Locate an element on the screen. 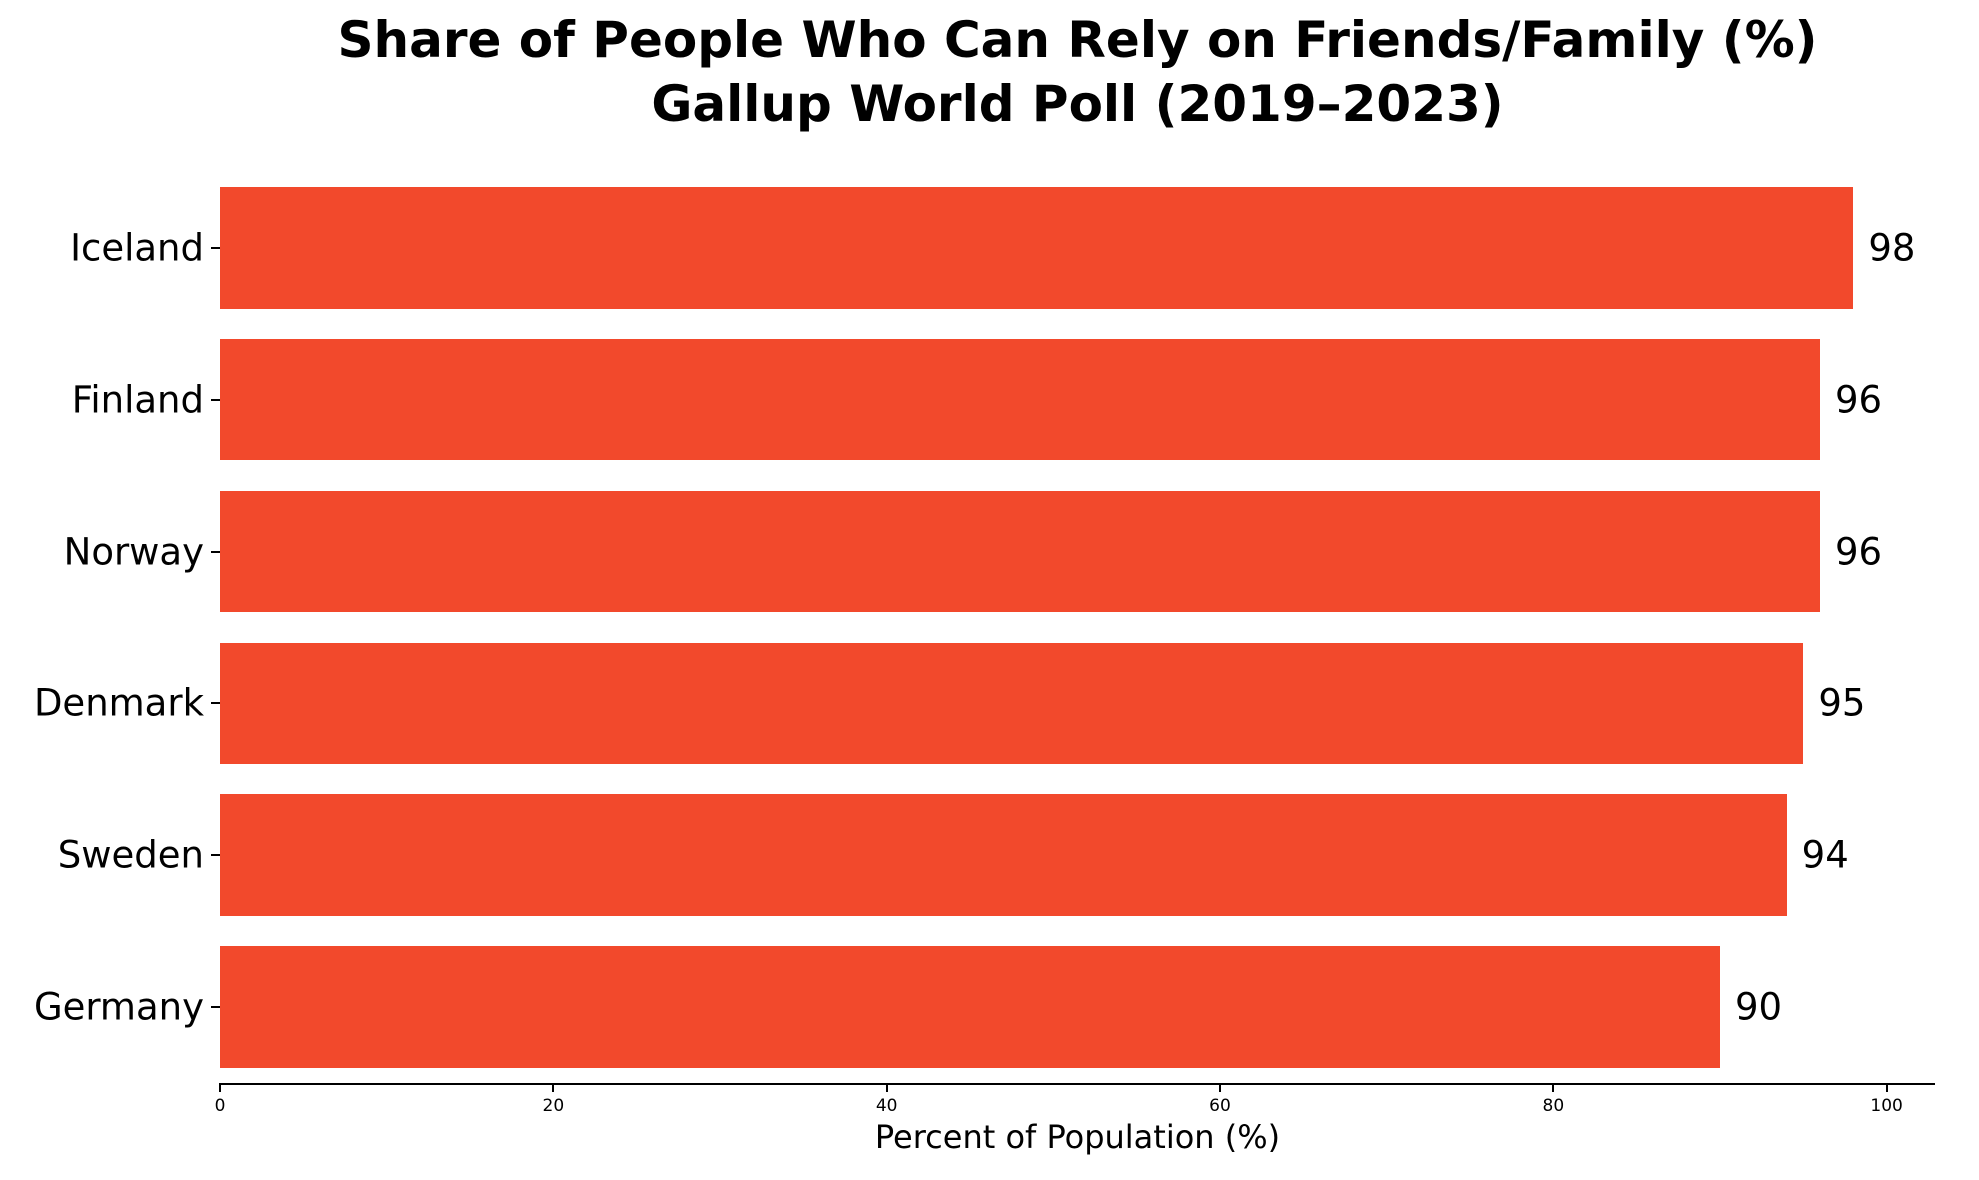  bar-value-label: 98 is located at coordinates (1892, 248).